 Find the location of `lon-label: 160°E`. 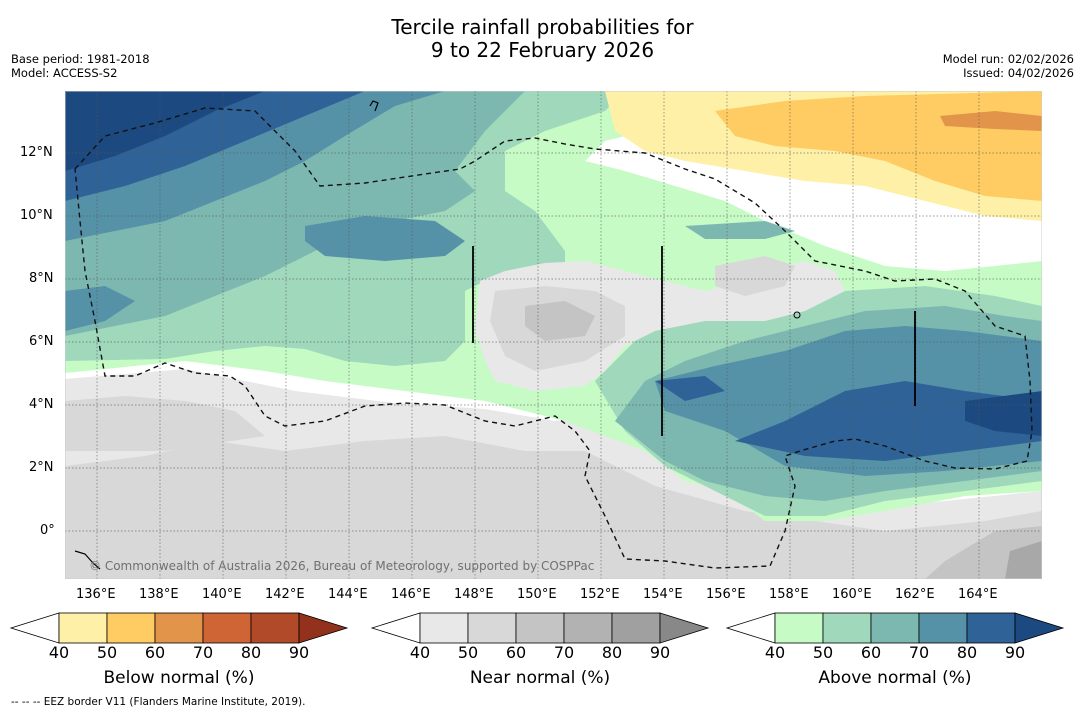

lon-label: 160°E is located at coordinates (852, 594).